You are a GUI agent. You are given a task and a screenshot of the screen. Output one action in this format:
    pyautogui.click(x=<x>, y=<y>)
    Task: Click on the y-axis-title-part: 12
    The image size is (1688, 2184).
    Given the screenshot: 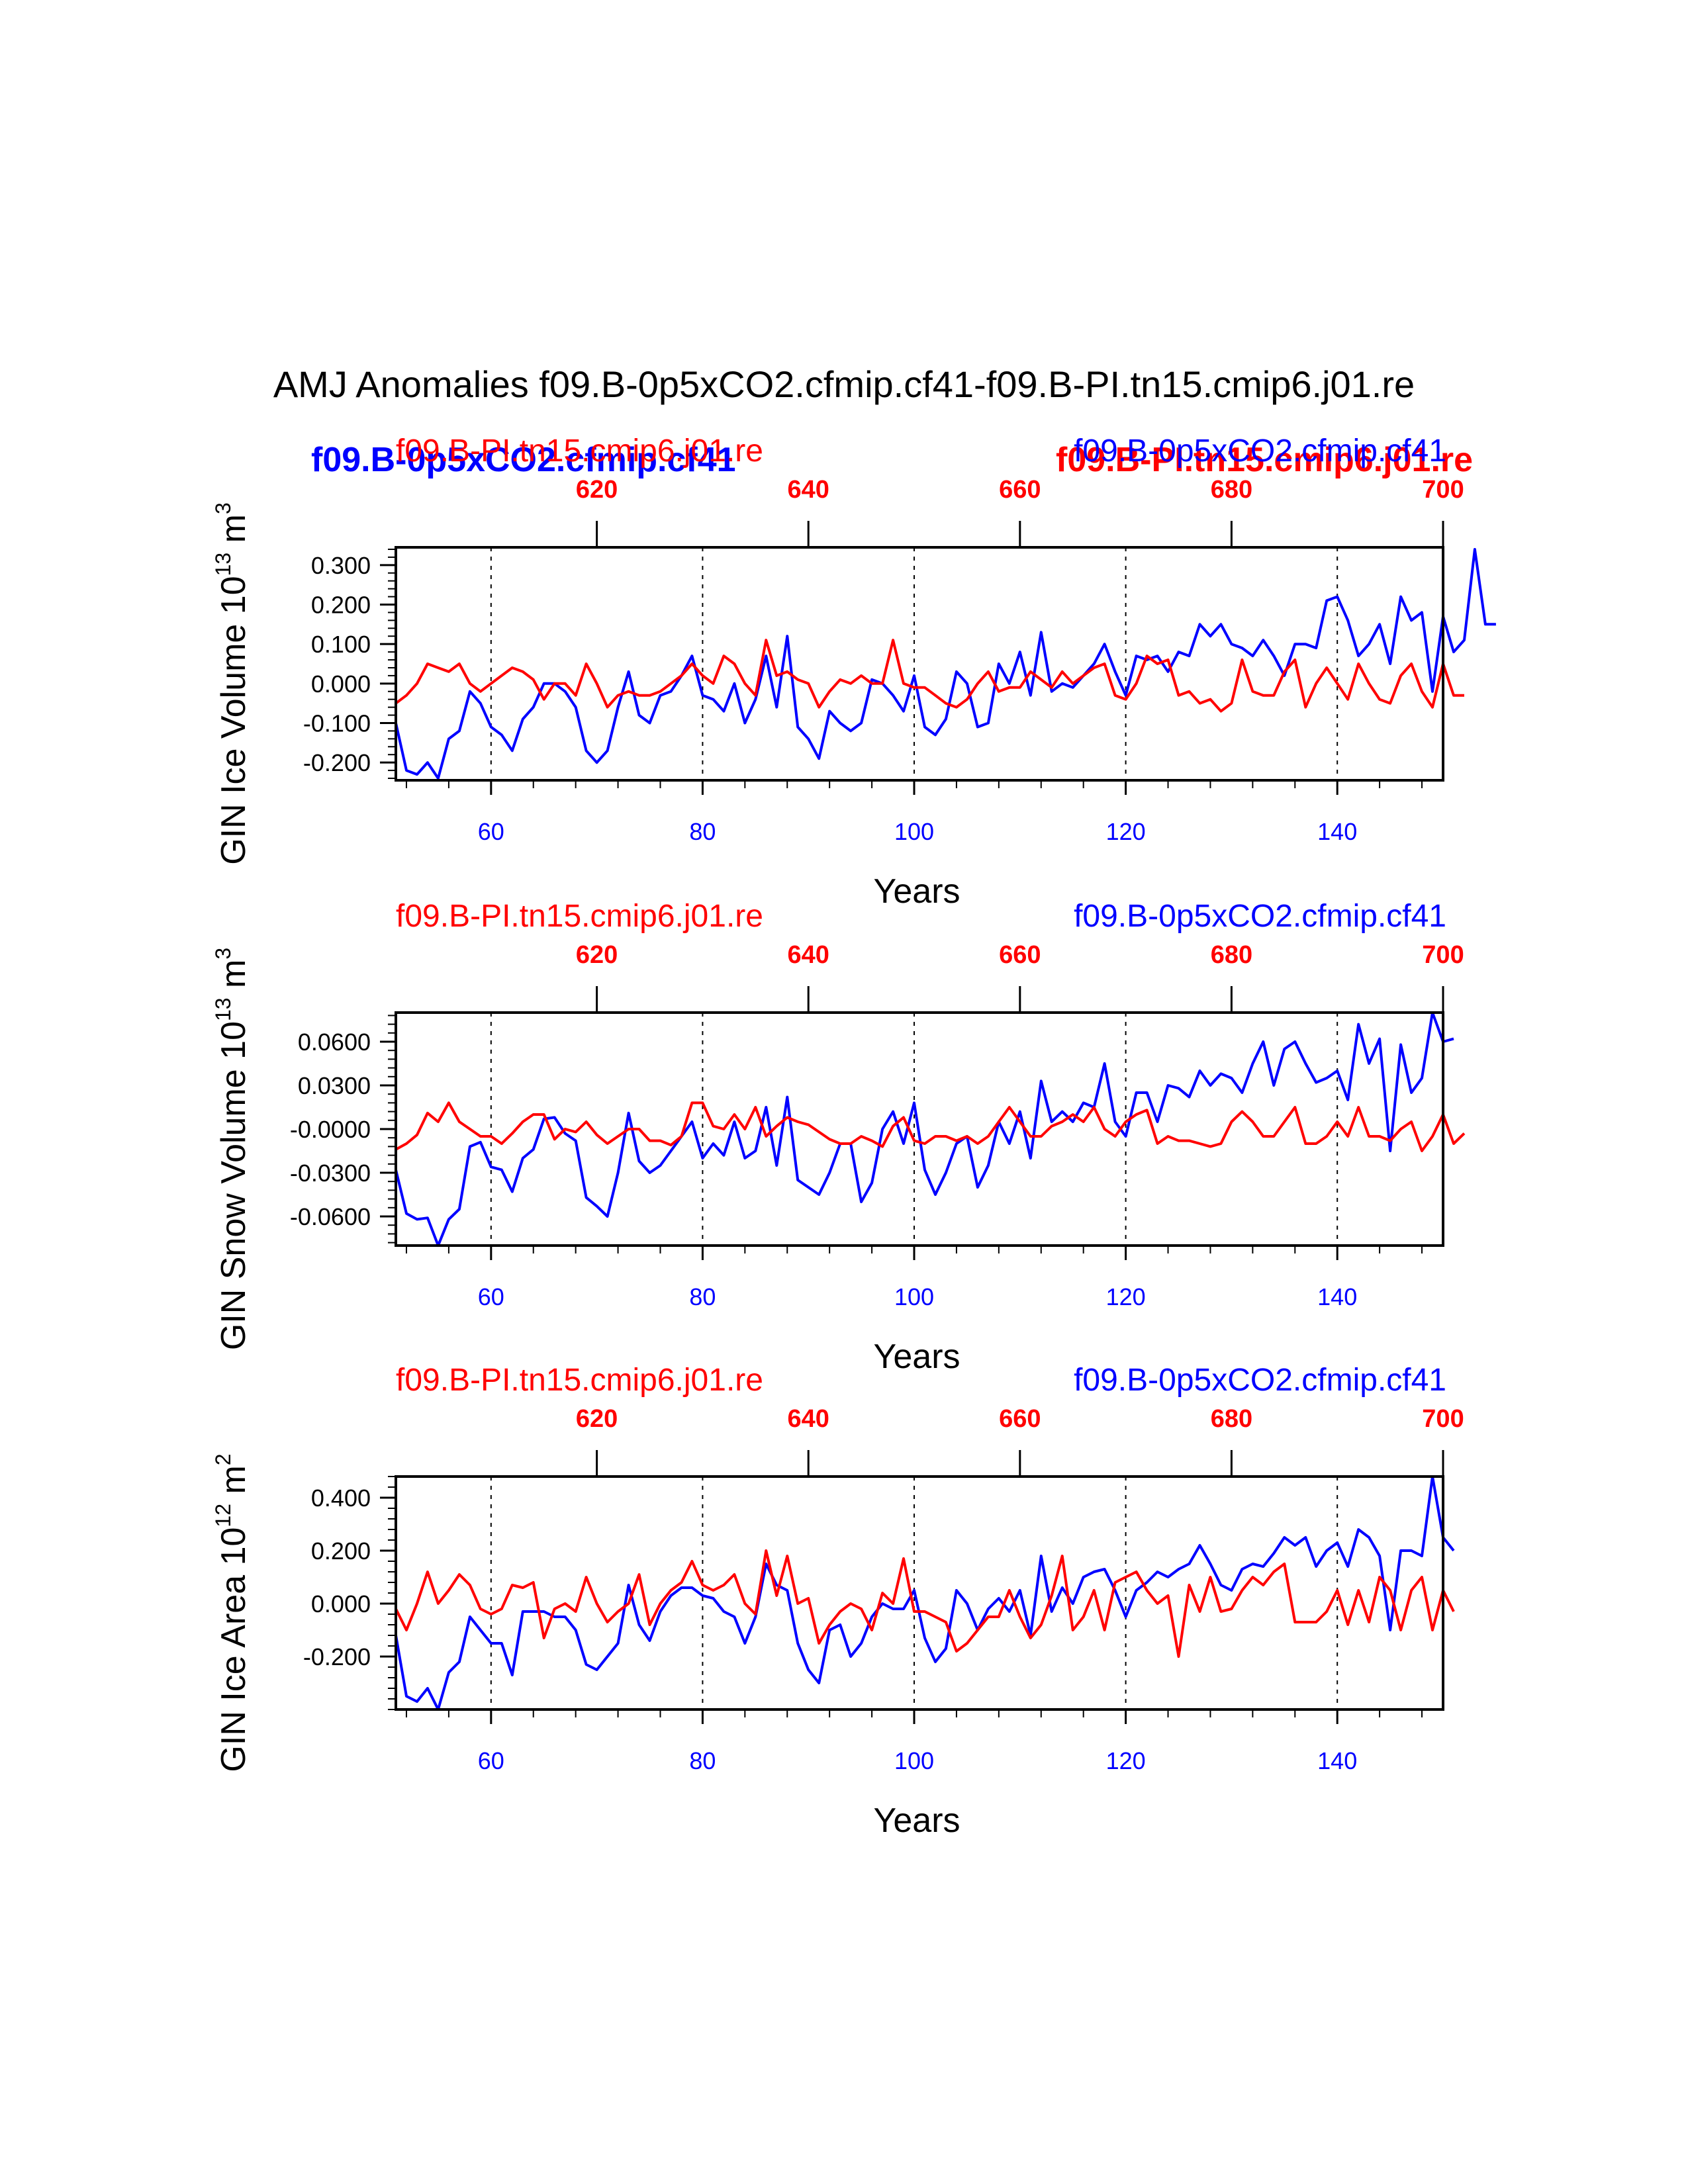 What is the action you would take?
    pyautogui.click(x=223, y=1516)
    